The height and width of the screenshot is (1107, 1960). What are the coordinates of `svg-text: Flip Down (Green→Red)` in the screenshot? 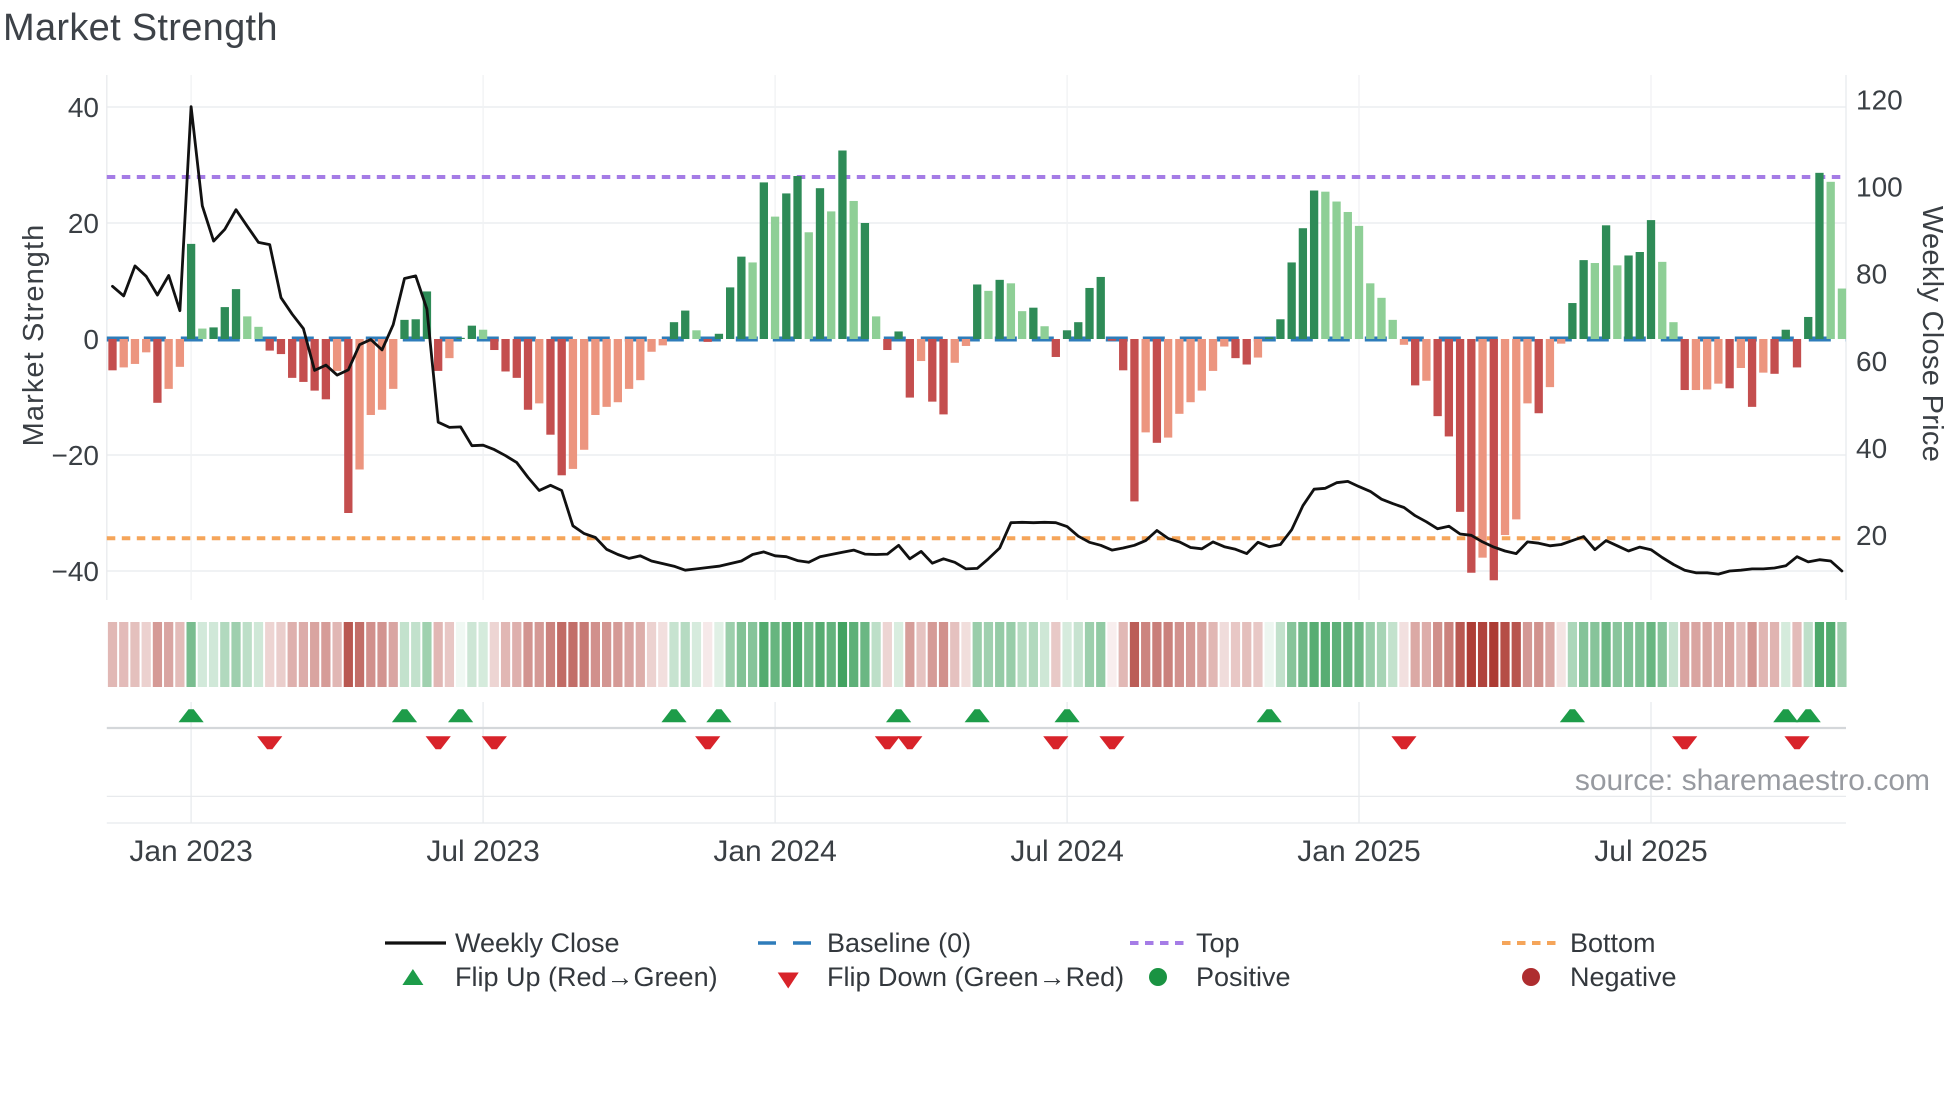 It's located at (975, 977).